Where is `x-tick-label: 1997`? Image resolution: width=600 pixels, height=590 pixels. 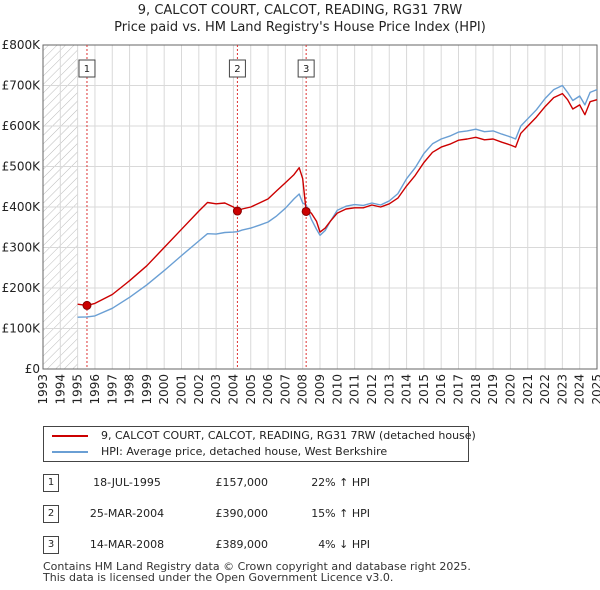 x-tick-label: 1997 is located at coordinates (112, 389).